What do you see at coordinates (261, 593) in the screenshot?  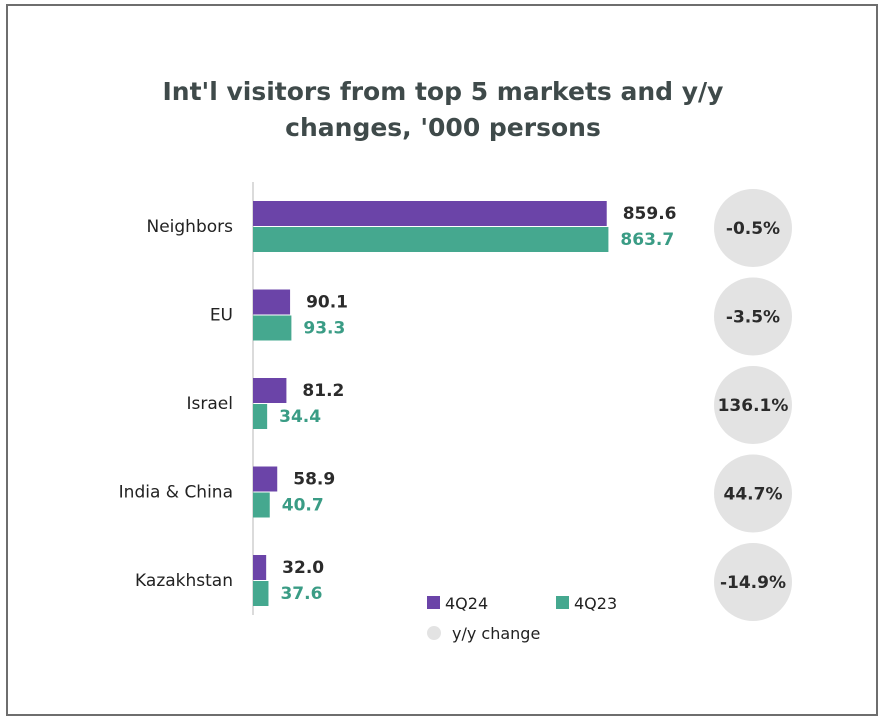 I see `bar-4q23-kazakhstan` at bounding box center [261, 593].